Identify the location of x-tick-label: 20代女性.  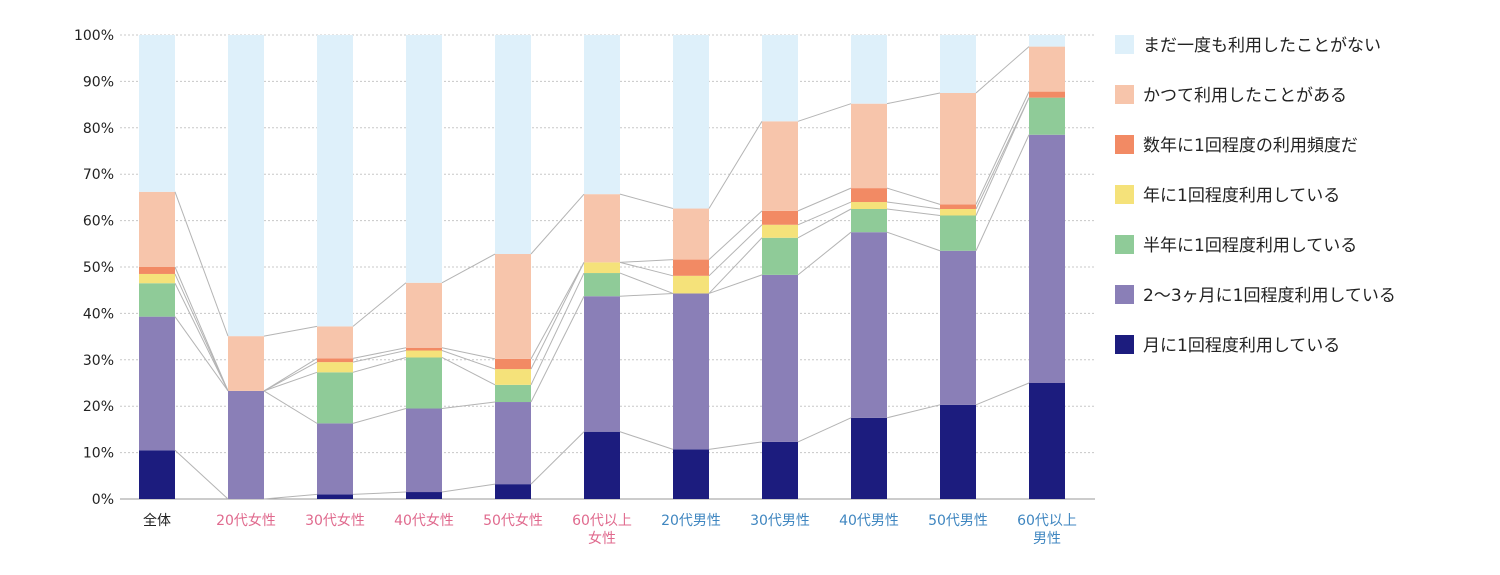
(246, 520).